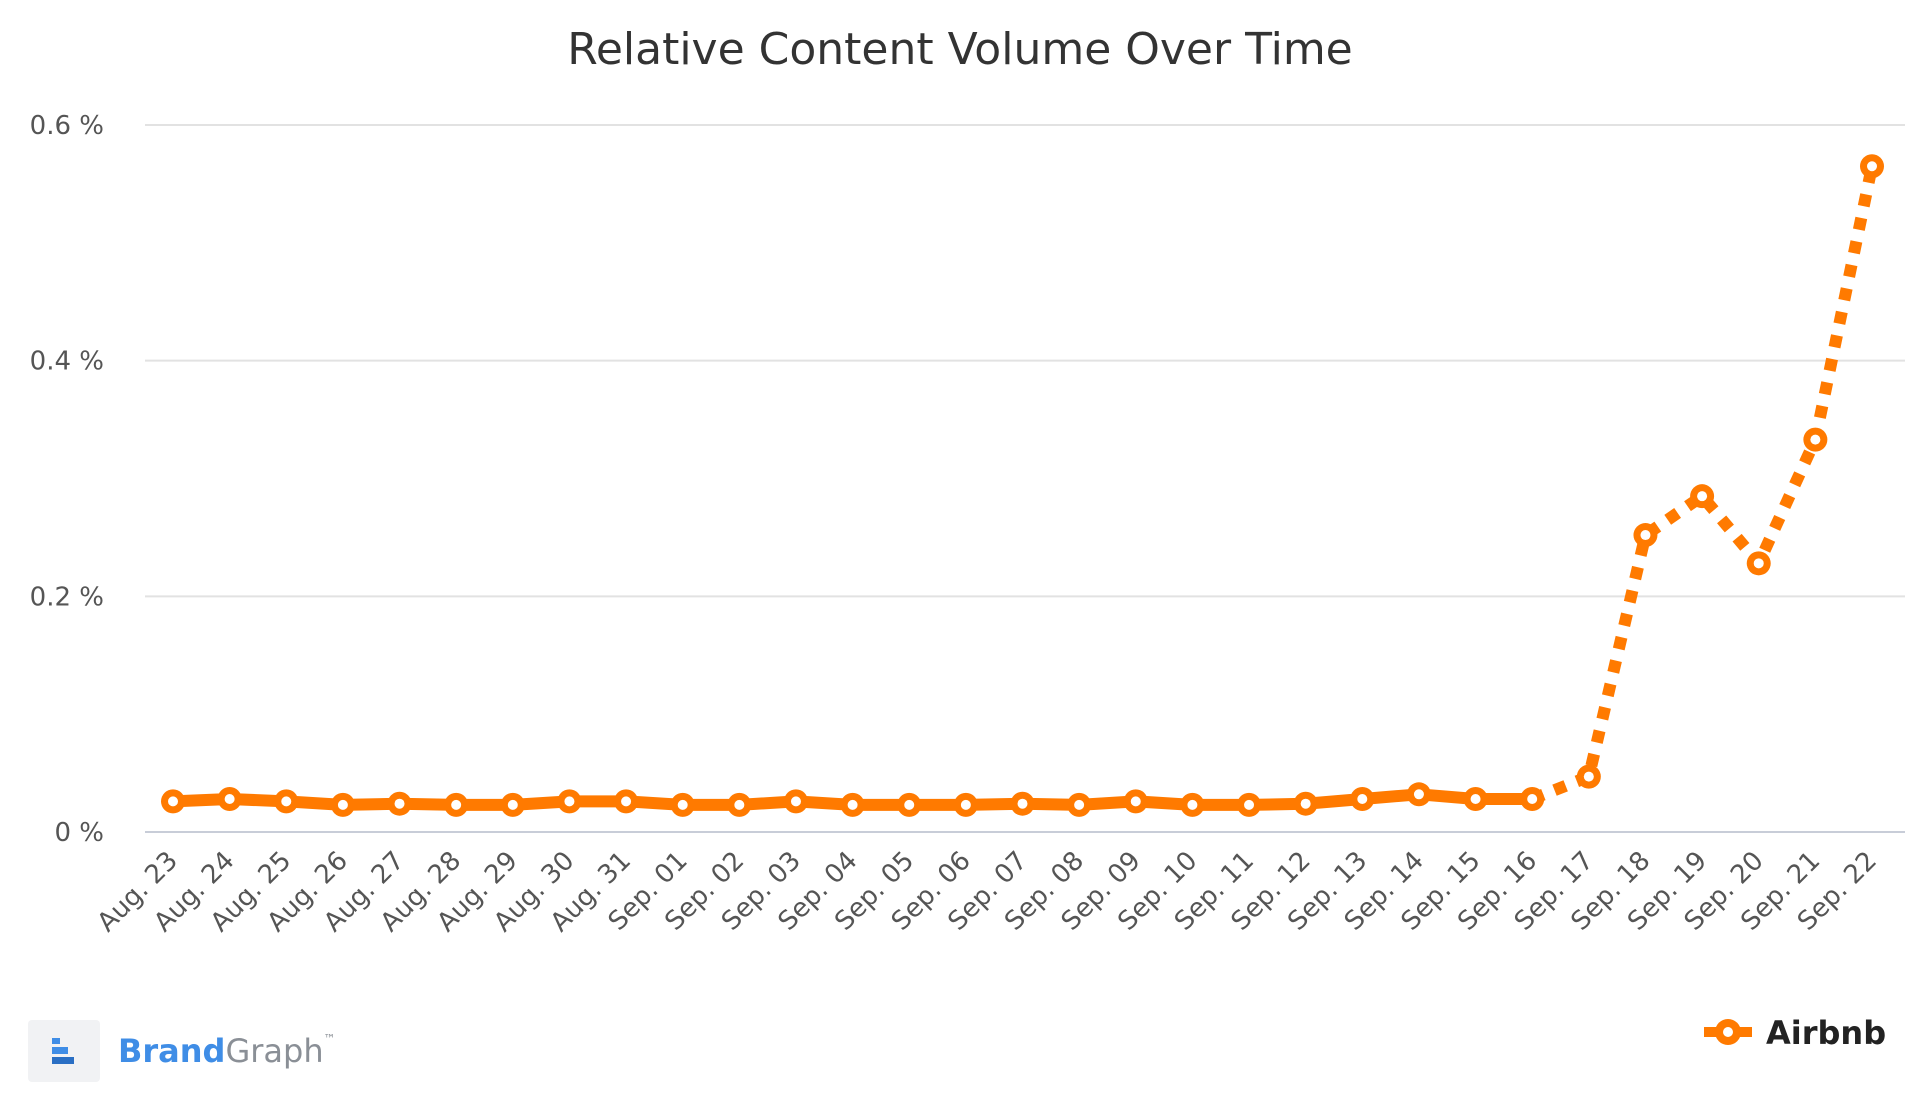  Describe the element at coordinates (67, 126) in the screenshot. I see `y-tick-label: 0.6 %` at that location.